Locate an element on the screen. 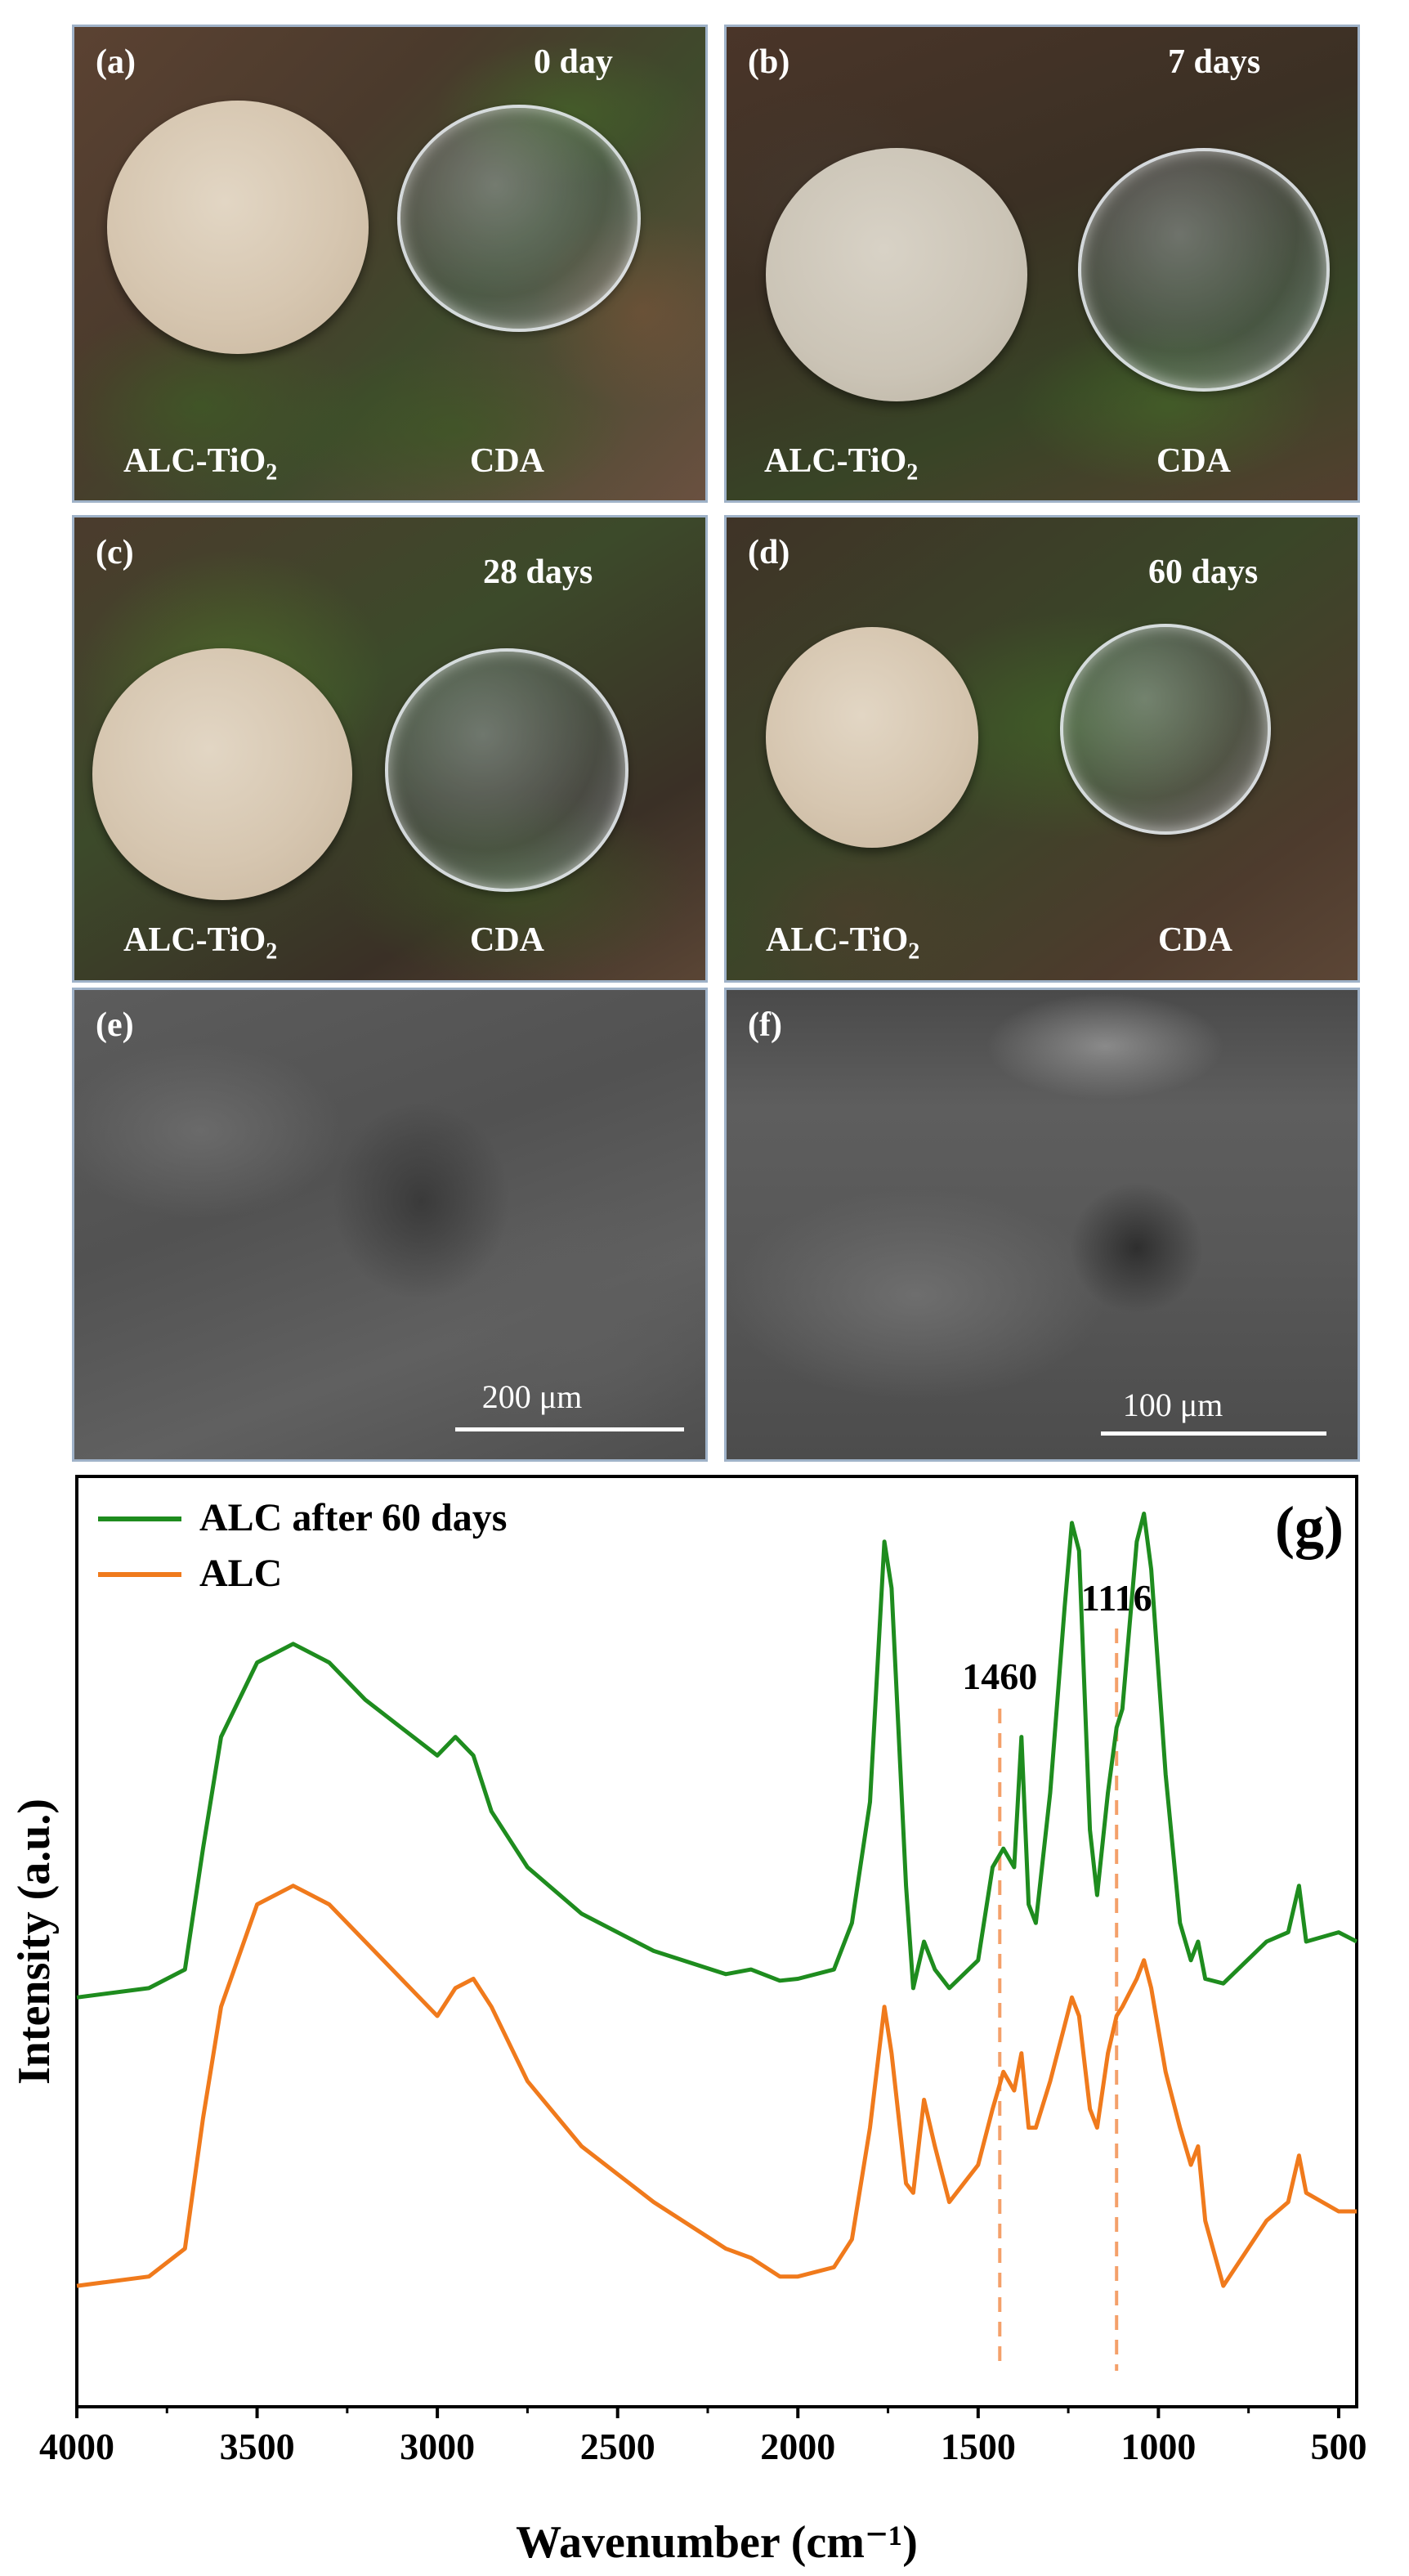 The height and width of the screenshot is (2576, 1409). legend-label-0: ALC after 60 days is located at coordinates (353, 1517).